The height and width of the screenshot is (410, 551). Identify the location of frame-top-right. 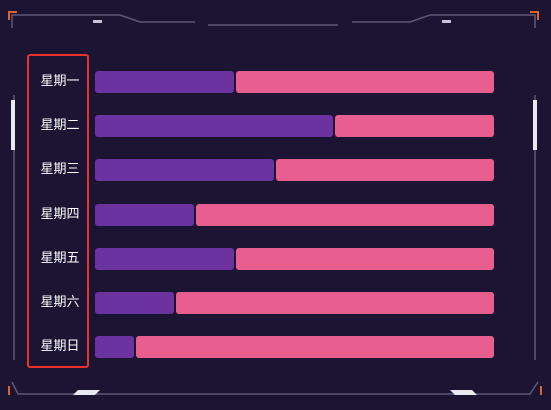
(444, 21).